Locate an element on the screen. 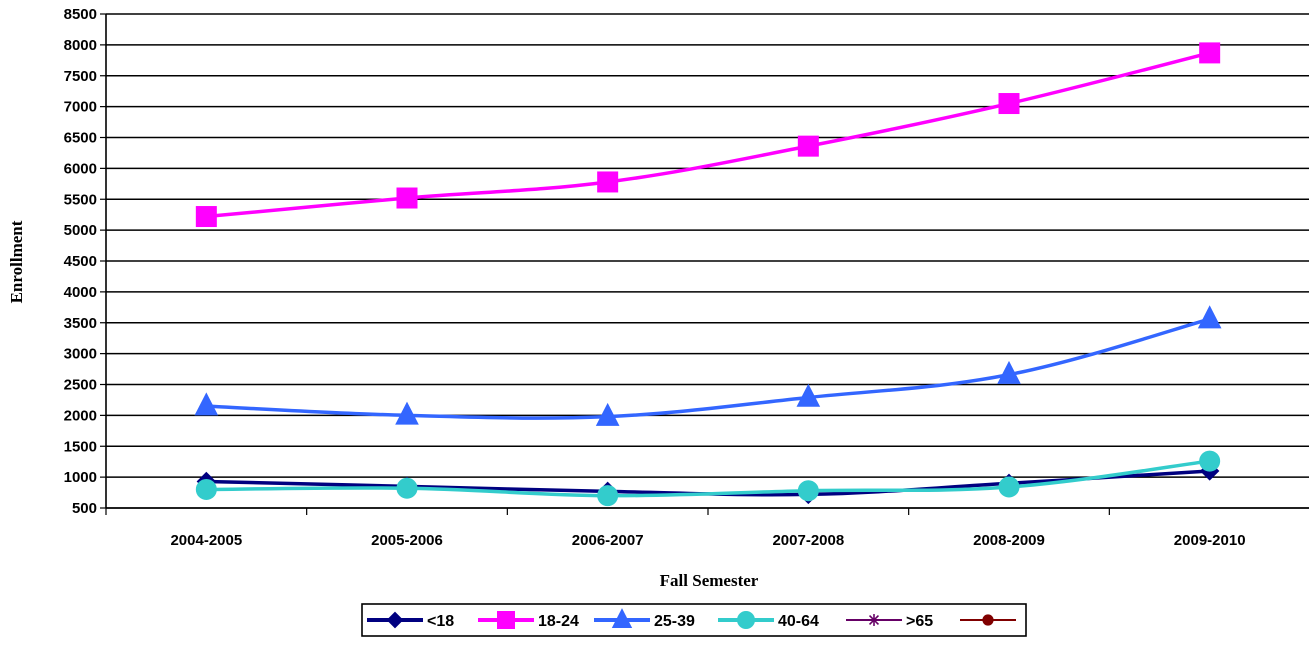 The image size is (1309, 664). y-tick-label: 500 is located at coordinates (84, 508).